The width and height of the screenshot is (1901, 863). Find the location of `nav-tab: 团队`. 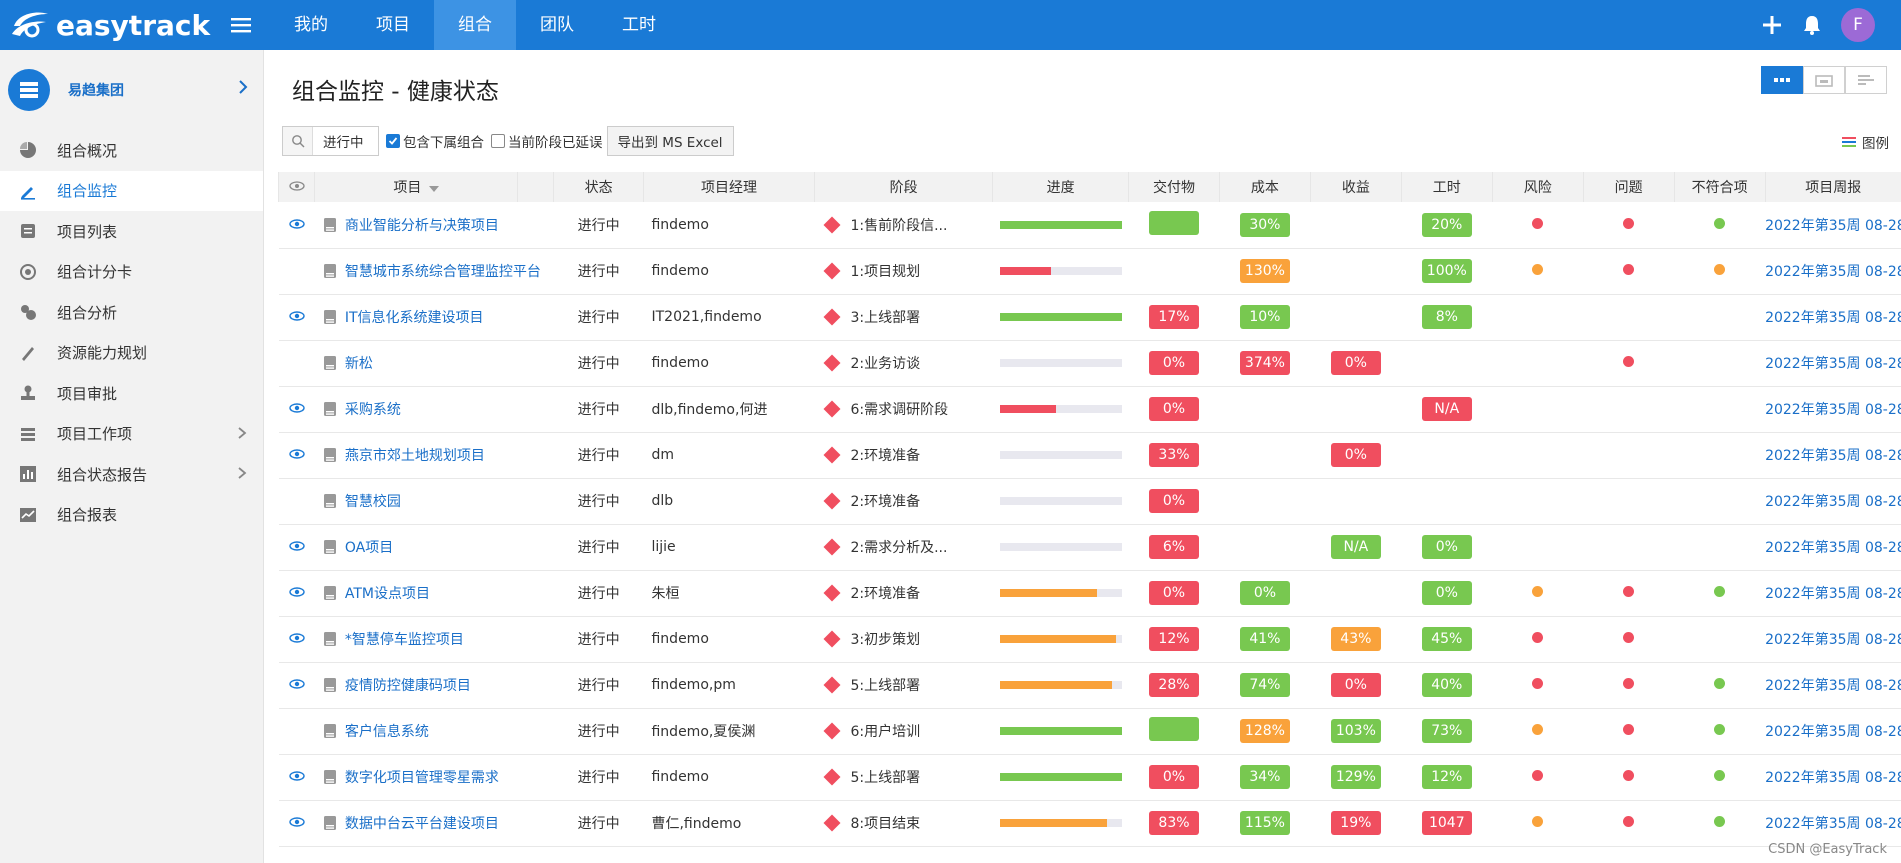

nav-tab: 团队 is located at coordinates (557, 25).